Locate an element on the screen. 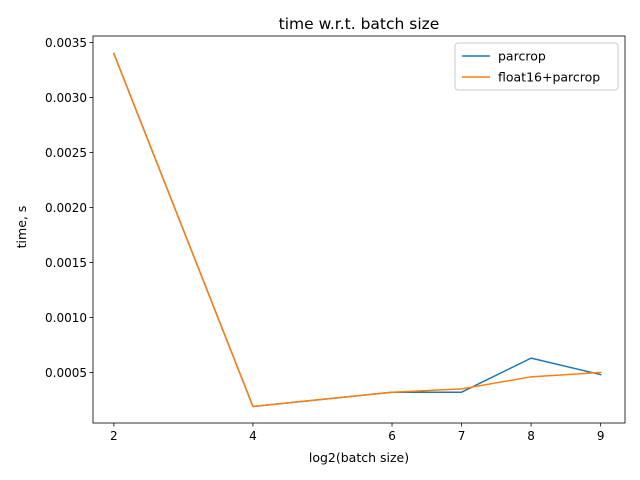 The height and width of the screenshot is (480, 640). y-tick-label: 0.0020 is located at coordinates (66, 208).